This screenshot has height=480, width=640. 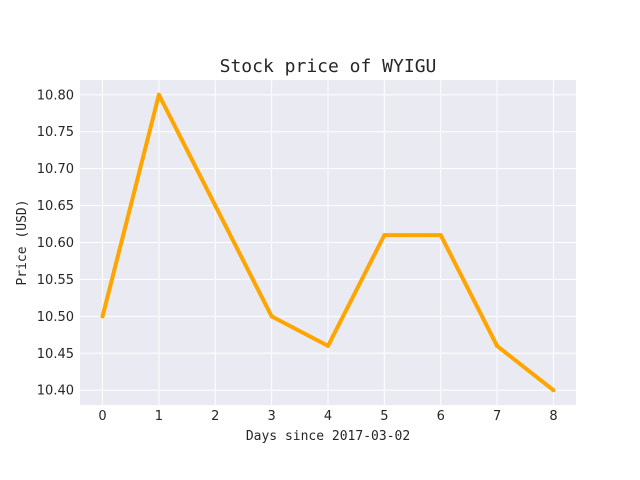 I want to click on y-tick-label: 10.50, so click(x=55, y=317).